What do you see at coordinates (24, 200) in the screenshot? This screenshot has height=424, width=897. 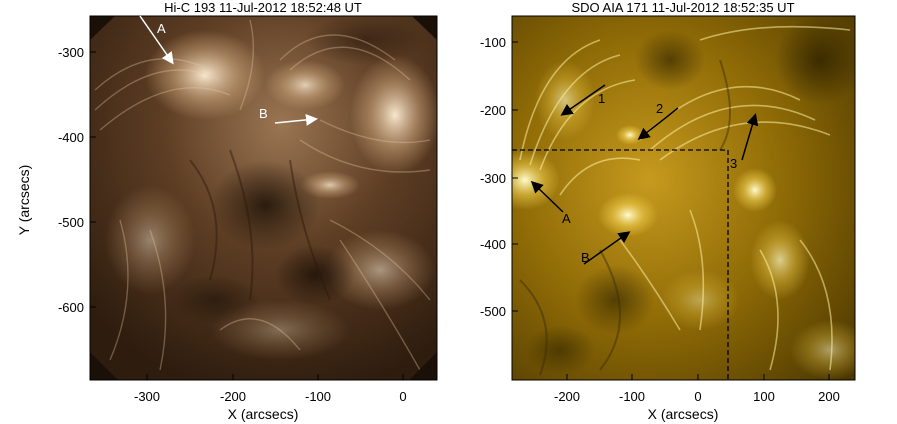 I see `hic-ylabel: Y (arcsecs)` at bounding box center [24, 200].